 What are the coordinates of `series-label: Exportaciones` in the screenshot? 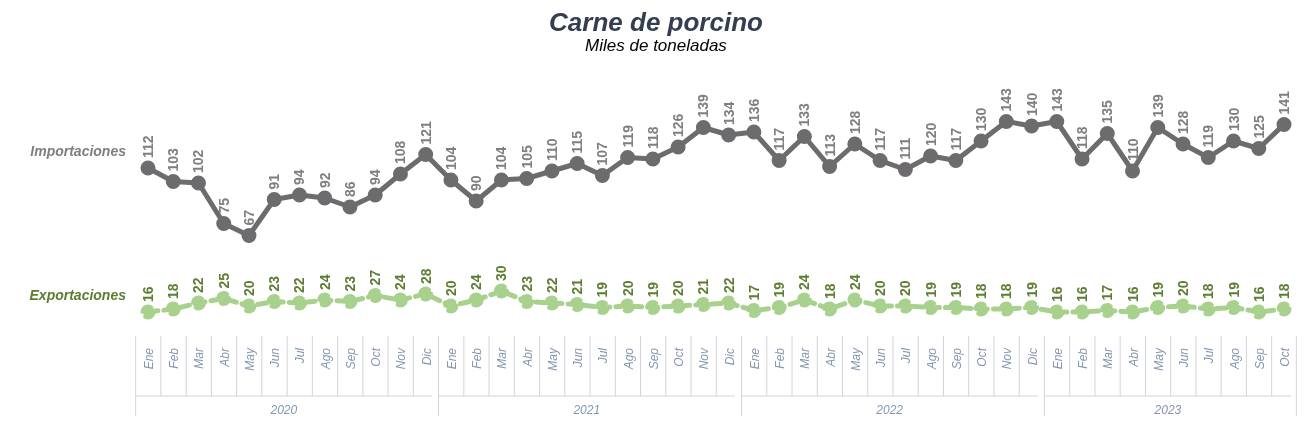 It's located at (78, 295).